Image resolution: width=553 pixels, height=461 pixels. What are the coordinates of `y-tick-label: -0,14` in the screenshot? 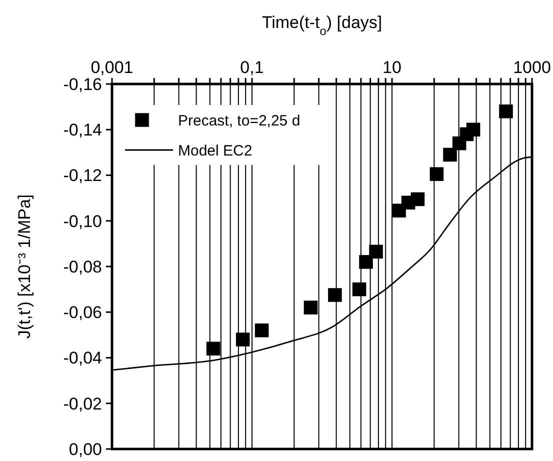 It's located at (82, 130).